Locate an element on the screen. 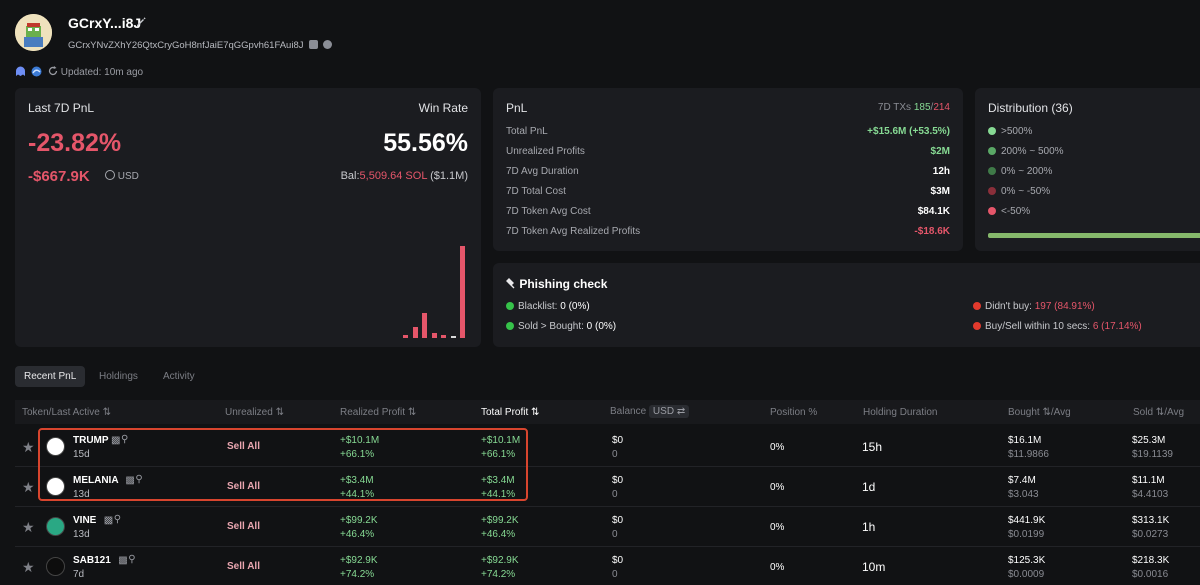  sold-value: $313.1K is located at coordinates (1151, 520).